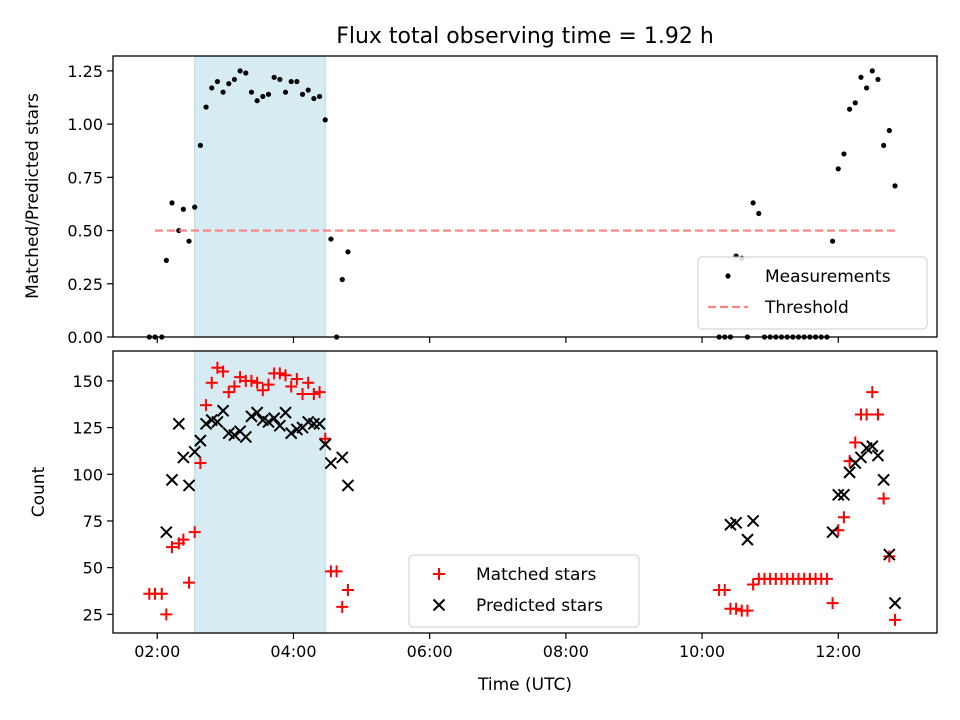 This screenshot has height=720, width=960. I want to click on y-tick-label: 75, so click(93, 521).